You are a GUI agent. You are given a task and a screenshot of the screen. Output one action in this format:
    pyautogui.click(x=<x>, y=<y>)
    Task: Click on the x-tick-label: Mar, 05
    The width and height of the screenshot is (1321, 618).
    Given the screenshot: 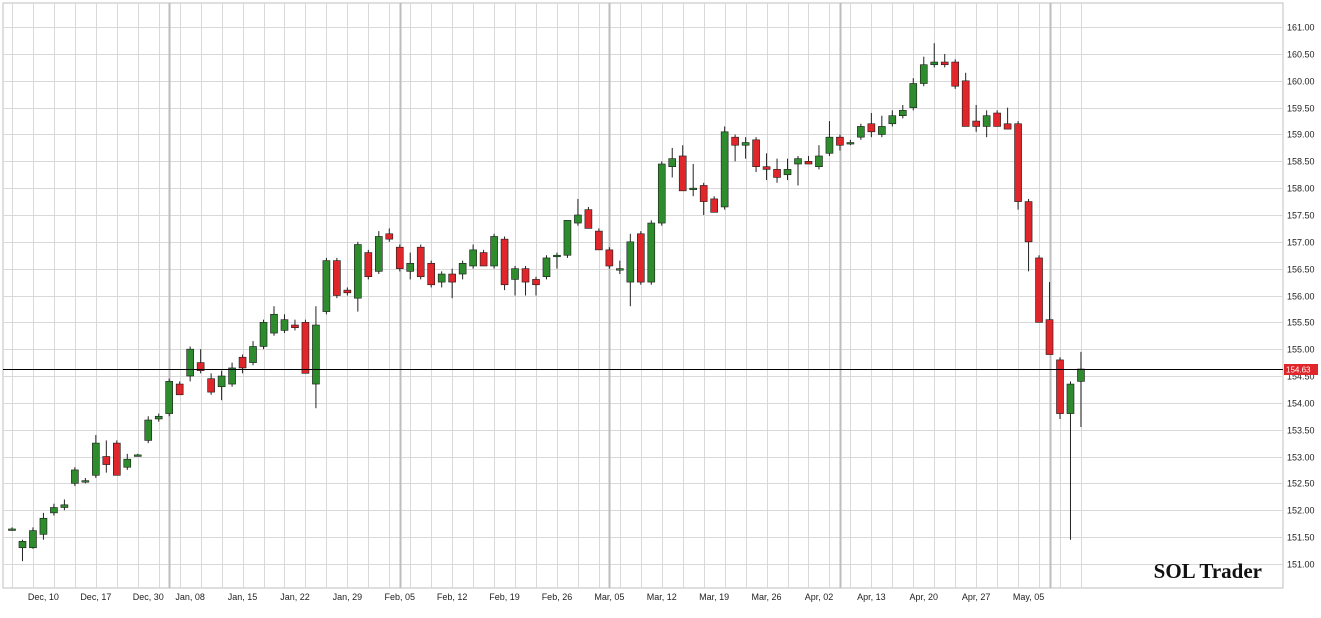 What is the action you would take?
    pyautogui.click(x=609, y=597)
    